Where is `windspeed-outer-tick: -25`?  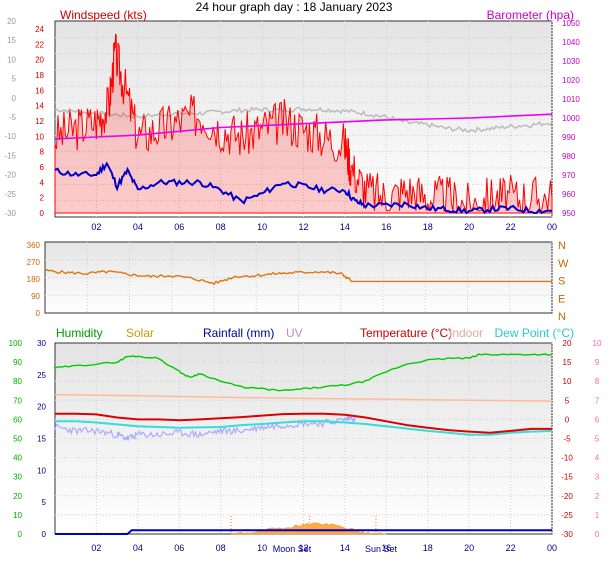 windspeed-outer-tick: -25 is located at coordinates (10, 194).